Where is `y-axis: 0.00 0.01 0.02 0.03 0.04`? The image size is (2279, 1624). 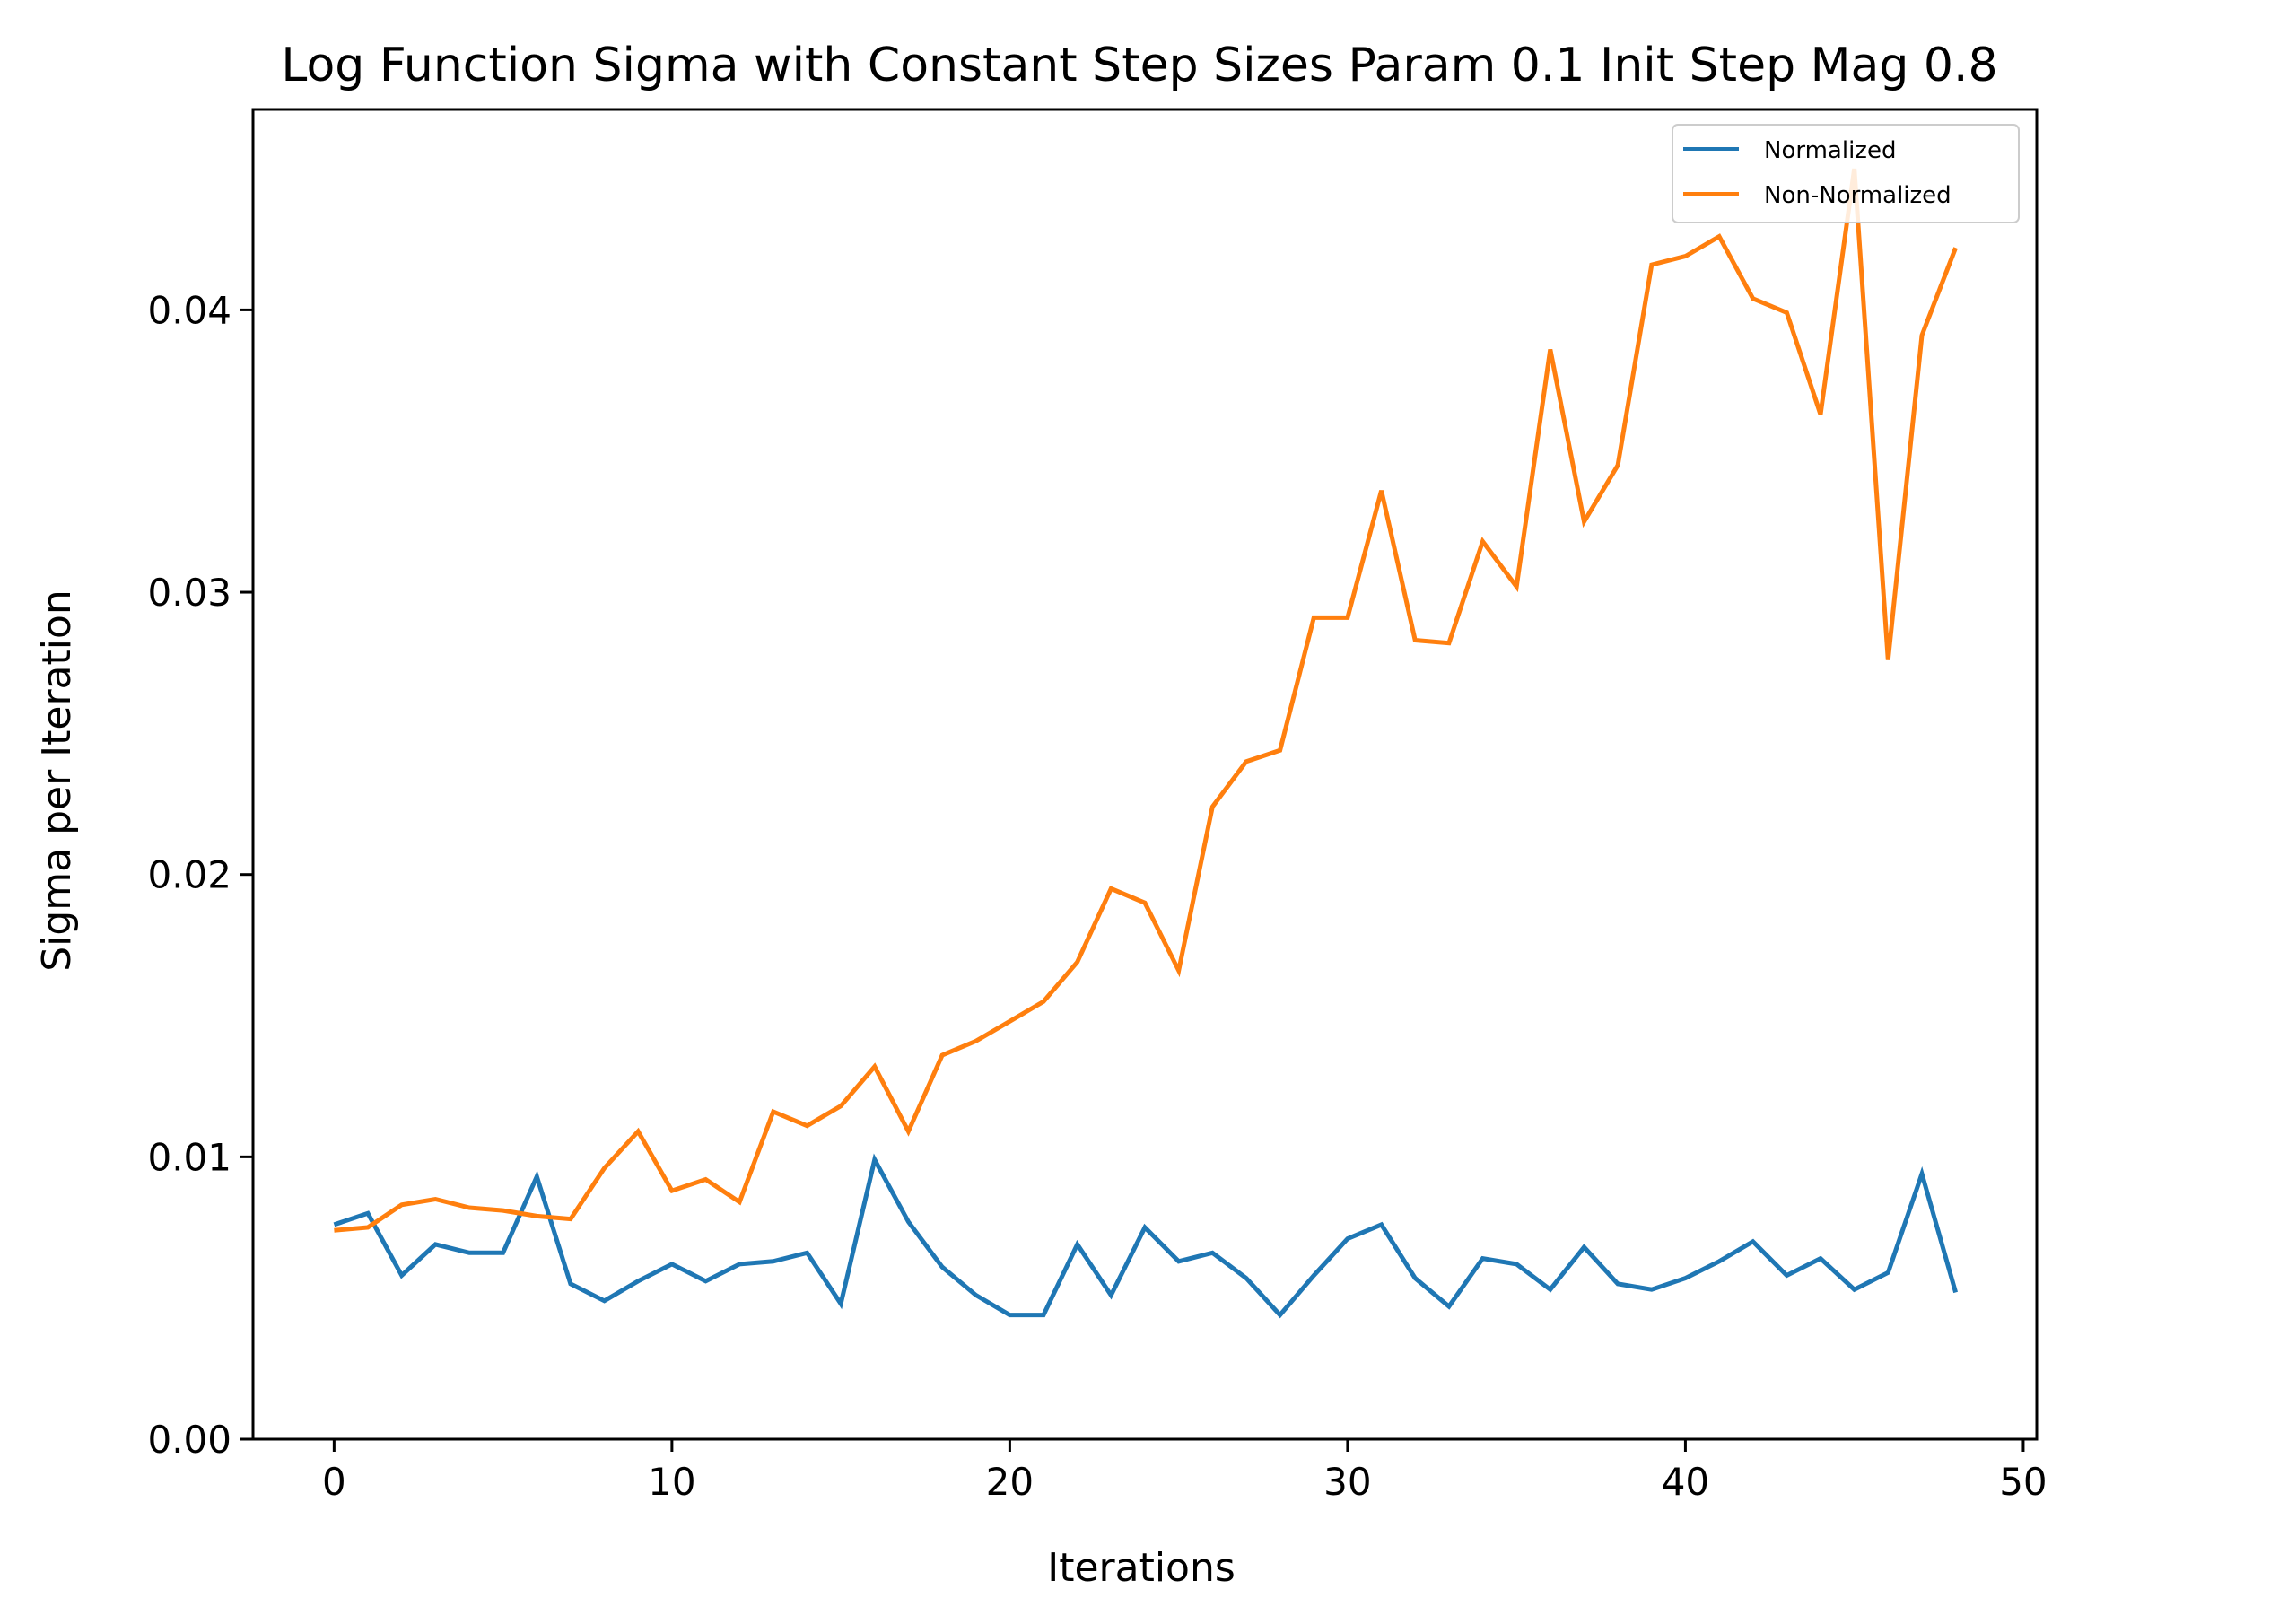 y-axis: 0.00 0.01 0.02 0.03 0.04 is located at coordinates (200, 875).